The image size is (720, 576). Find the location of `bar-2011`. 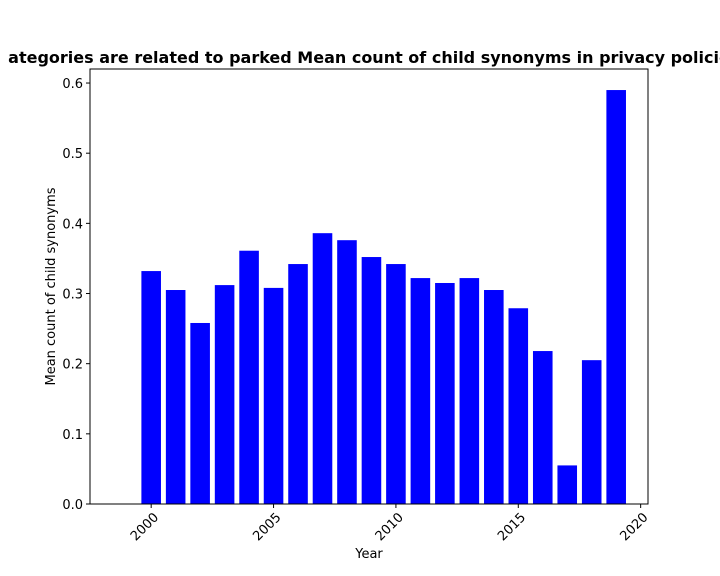

bar-2011 is located at coordinates (420, 391).